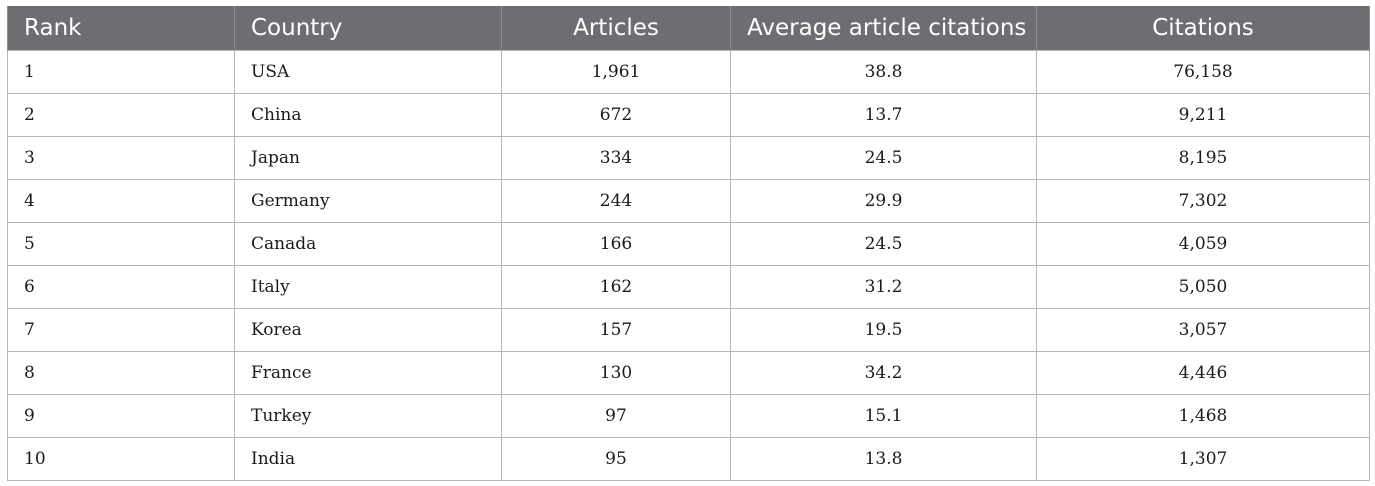 The image size is (1375, 486). What do you see at coordinates (1203, 416) in the screenshot?
I see `cell-citations: 1,468` at bounding box center [1203, 416].